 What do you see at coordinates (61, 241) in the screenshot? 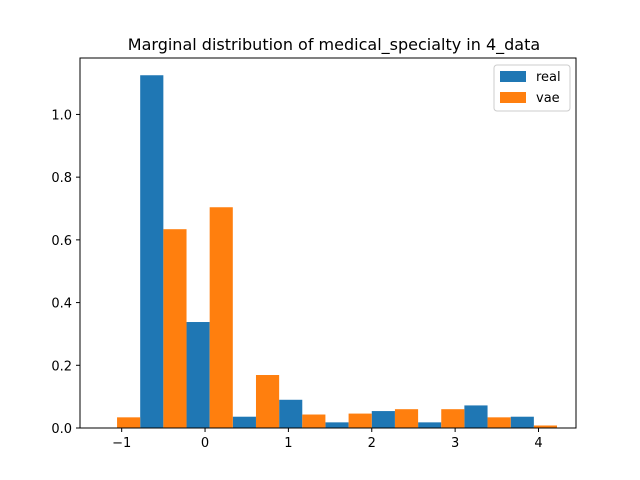
I see `y-tick-label: 0.6` at bounding box center [61, 241].